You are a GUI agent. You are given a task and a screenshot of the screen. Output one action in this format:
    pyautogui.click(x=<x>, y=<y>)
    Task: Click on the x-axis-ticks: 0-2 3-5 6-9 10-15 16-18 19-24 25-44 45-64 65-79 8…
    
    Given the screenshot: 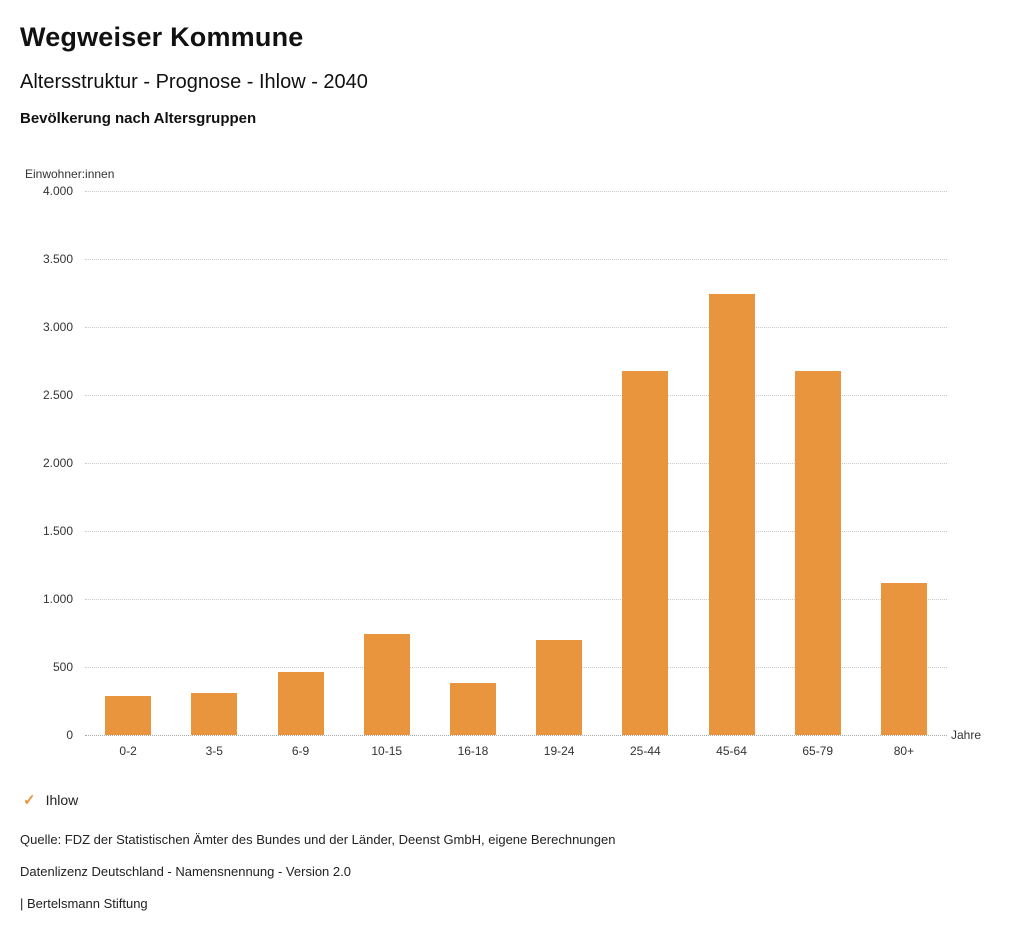 What is the action you would take?
    pyautogui.click(x=516, y=751)
    